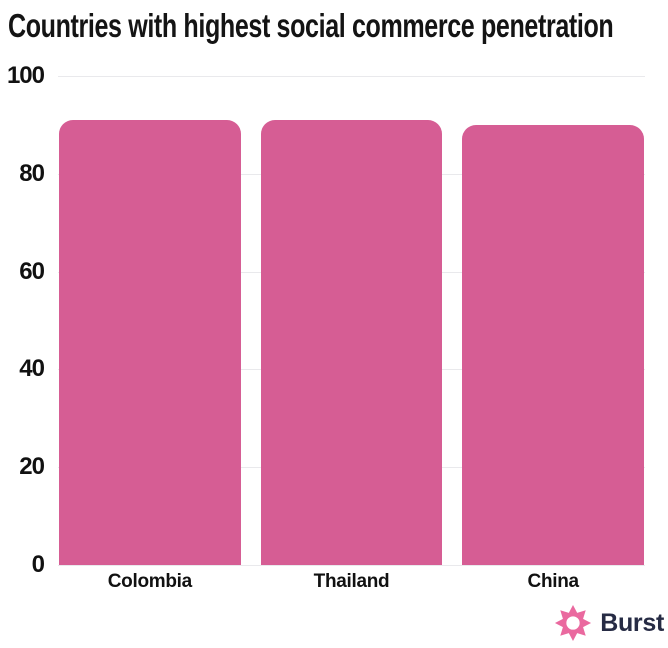 This screenshot has width=668, height=648. Describe the element at coordinates (573, 623) in the screenshot. I see `burst-star-icon` at that location.